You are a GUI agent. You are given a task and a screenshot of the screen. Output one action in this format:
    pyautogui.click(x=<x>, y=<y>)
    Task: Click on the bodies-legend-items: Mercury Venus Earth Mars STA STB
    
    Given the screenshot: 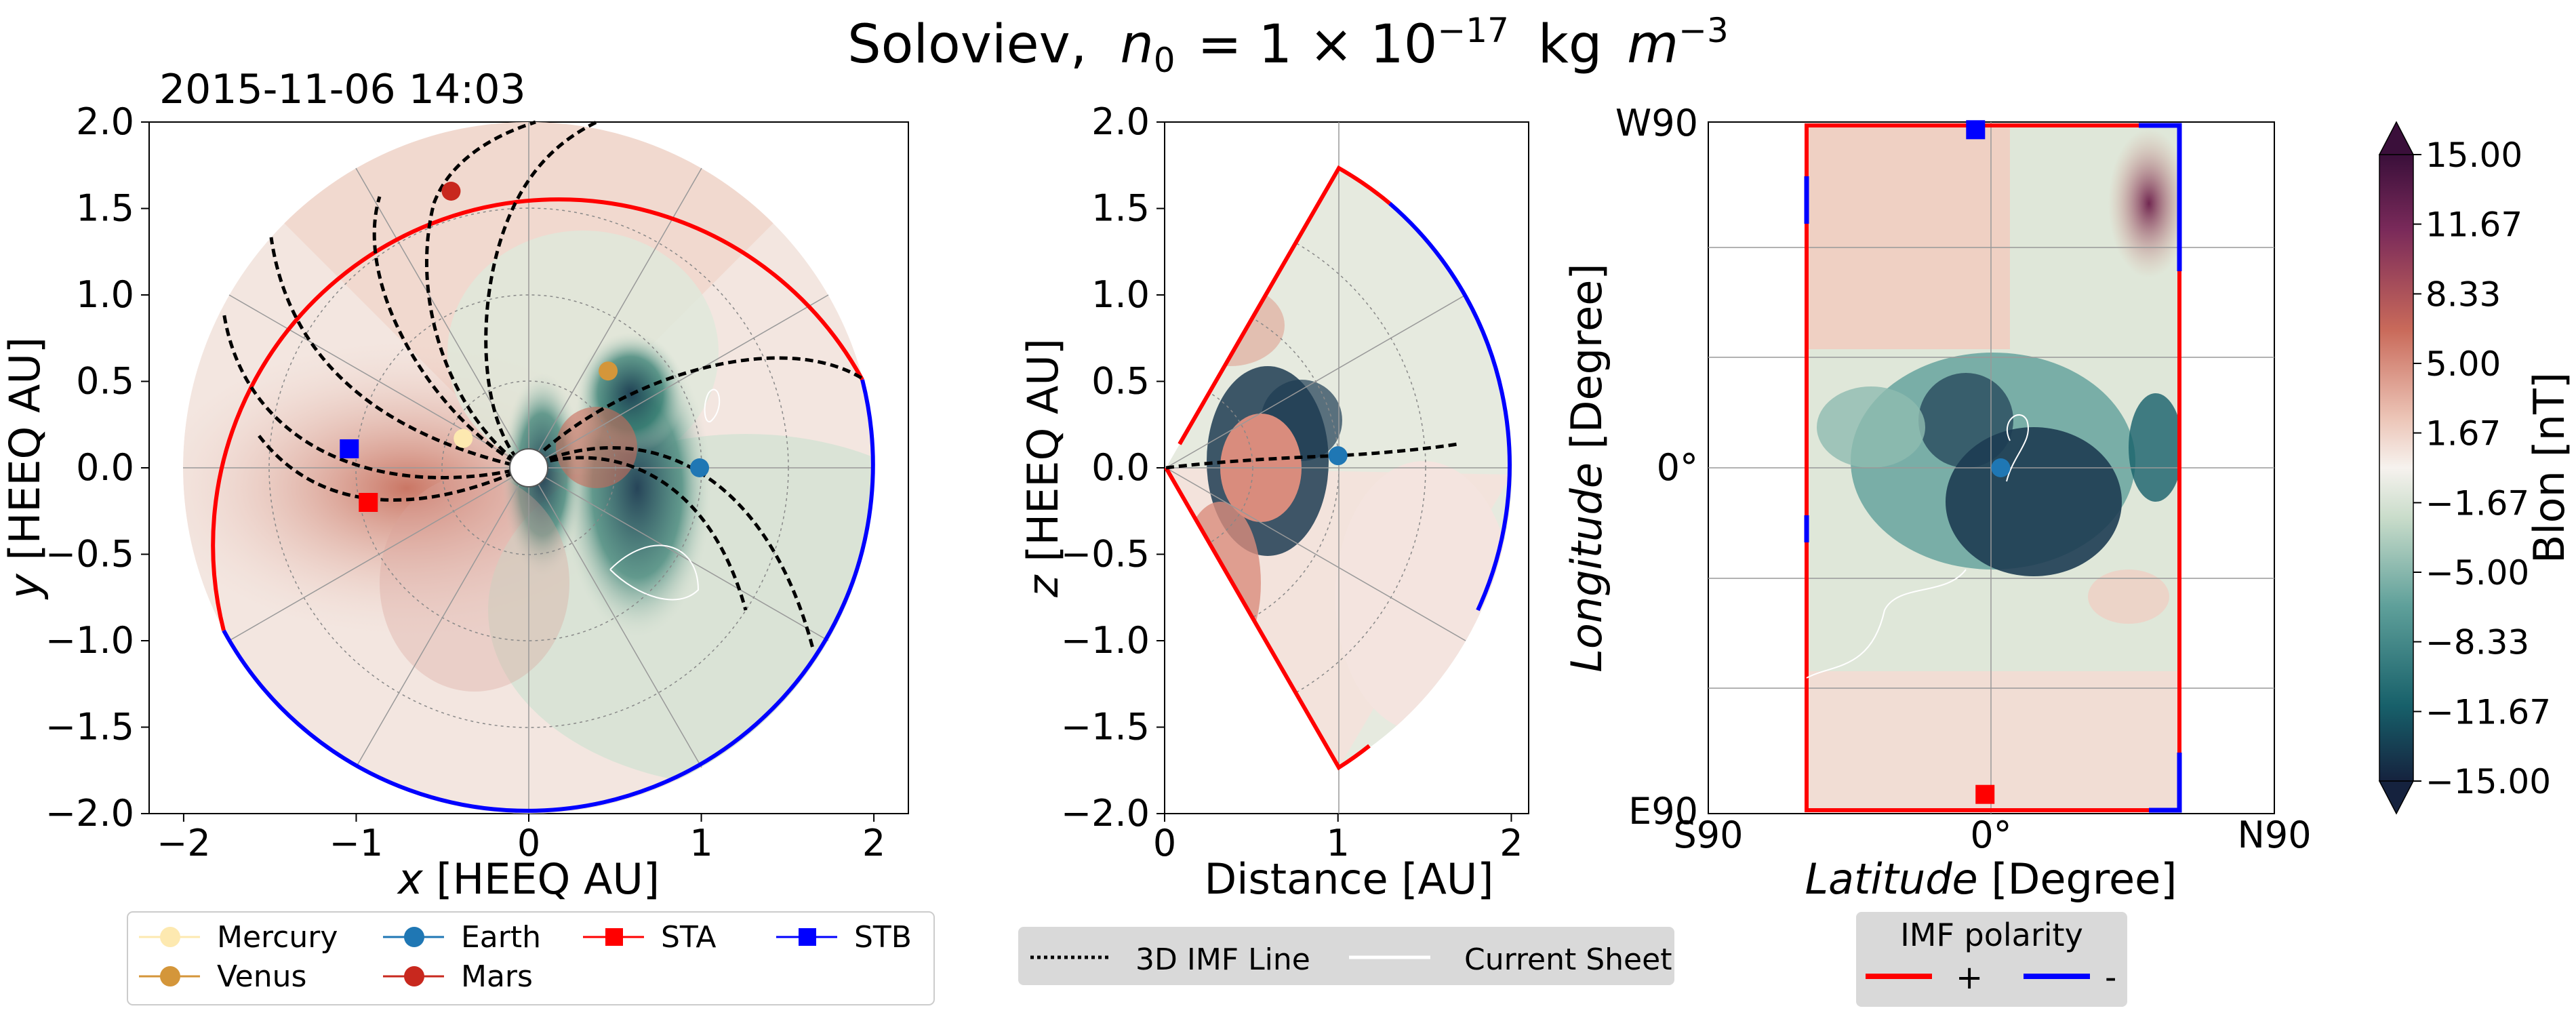 What is the action you would take?
    pyautogui.click(x=525, y=957)
    